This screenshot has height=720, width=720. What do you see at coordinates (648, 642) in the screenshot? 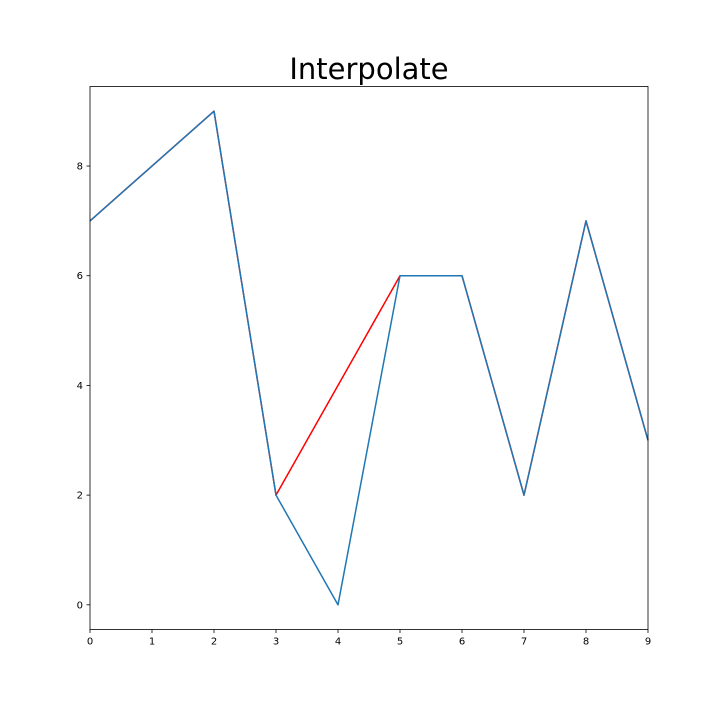
I see `x-tick-label: 9` at bounding box center [648, 642].